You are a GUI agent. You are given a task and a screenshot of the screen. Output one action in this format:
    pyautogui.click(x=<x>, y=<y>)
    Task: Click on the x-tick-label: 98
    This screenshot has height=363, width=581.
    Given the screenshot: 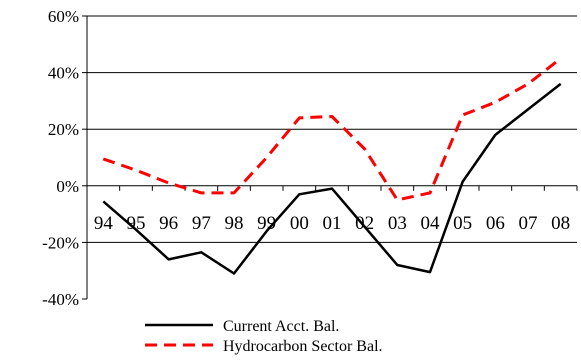 What is the action you would take?
    pyautogui.click(x=234, y=223)
    